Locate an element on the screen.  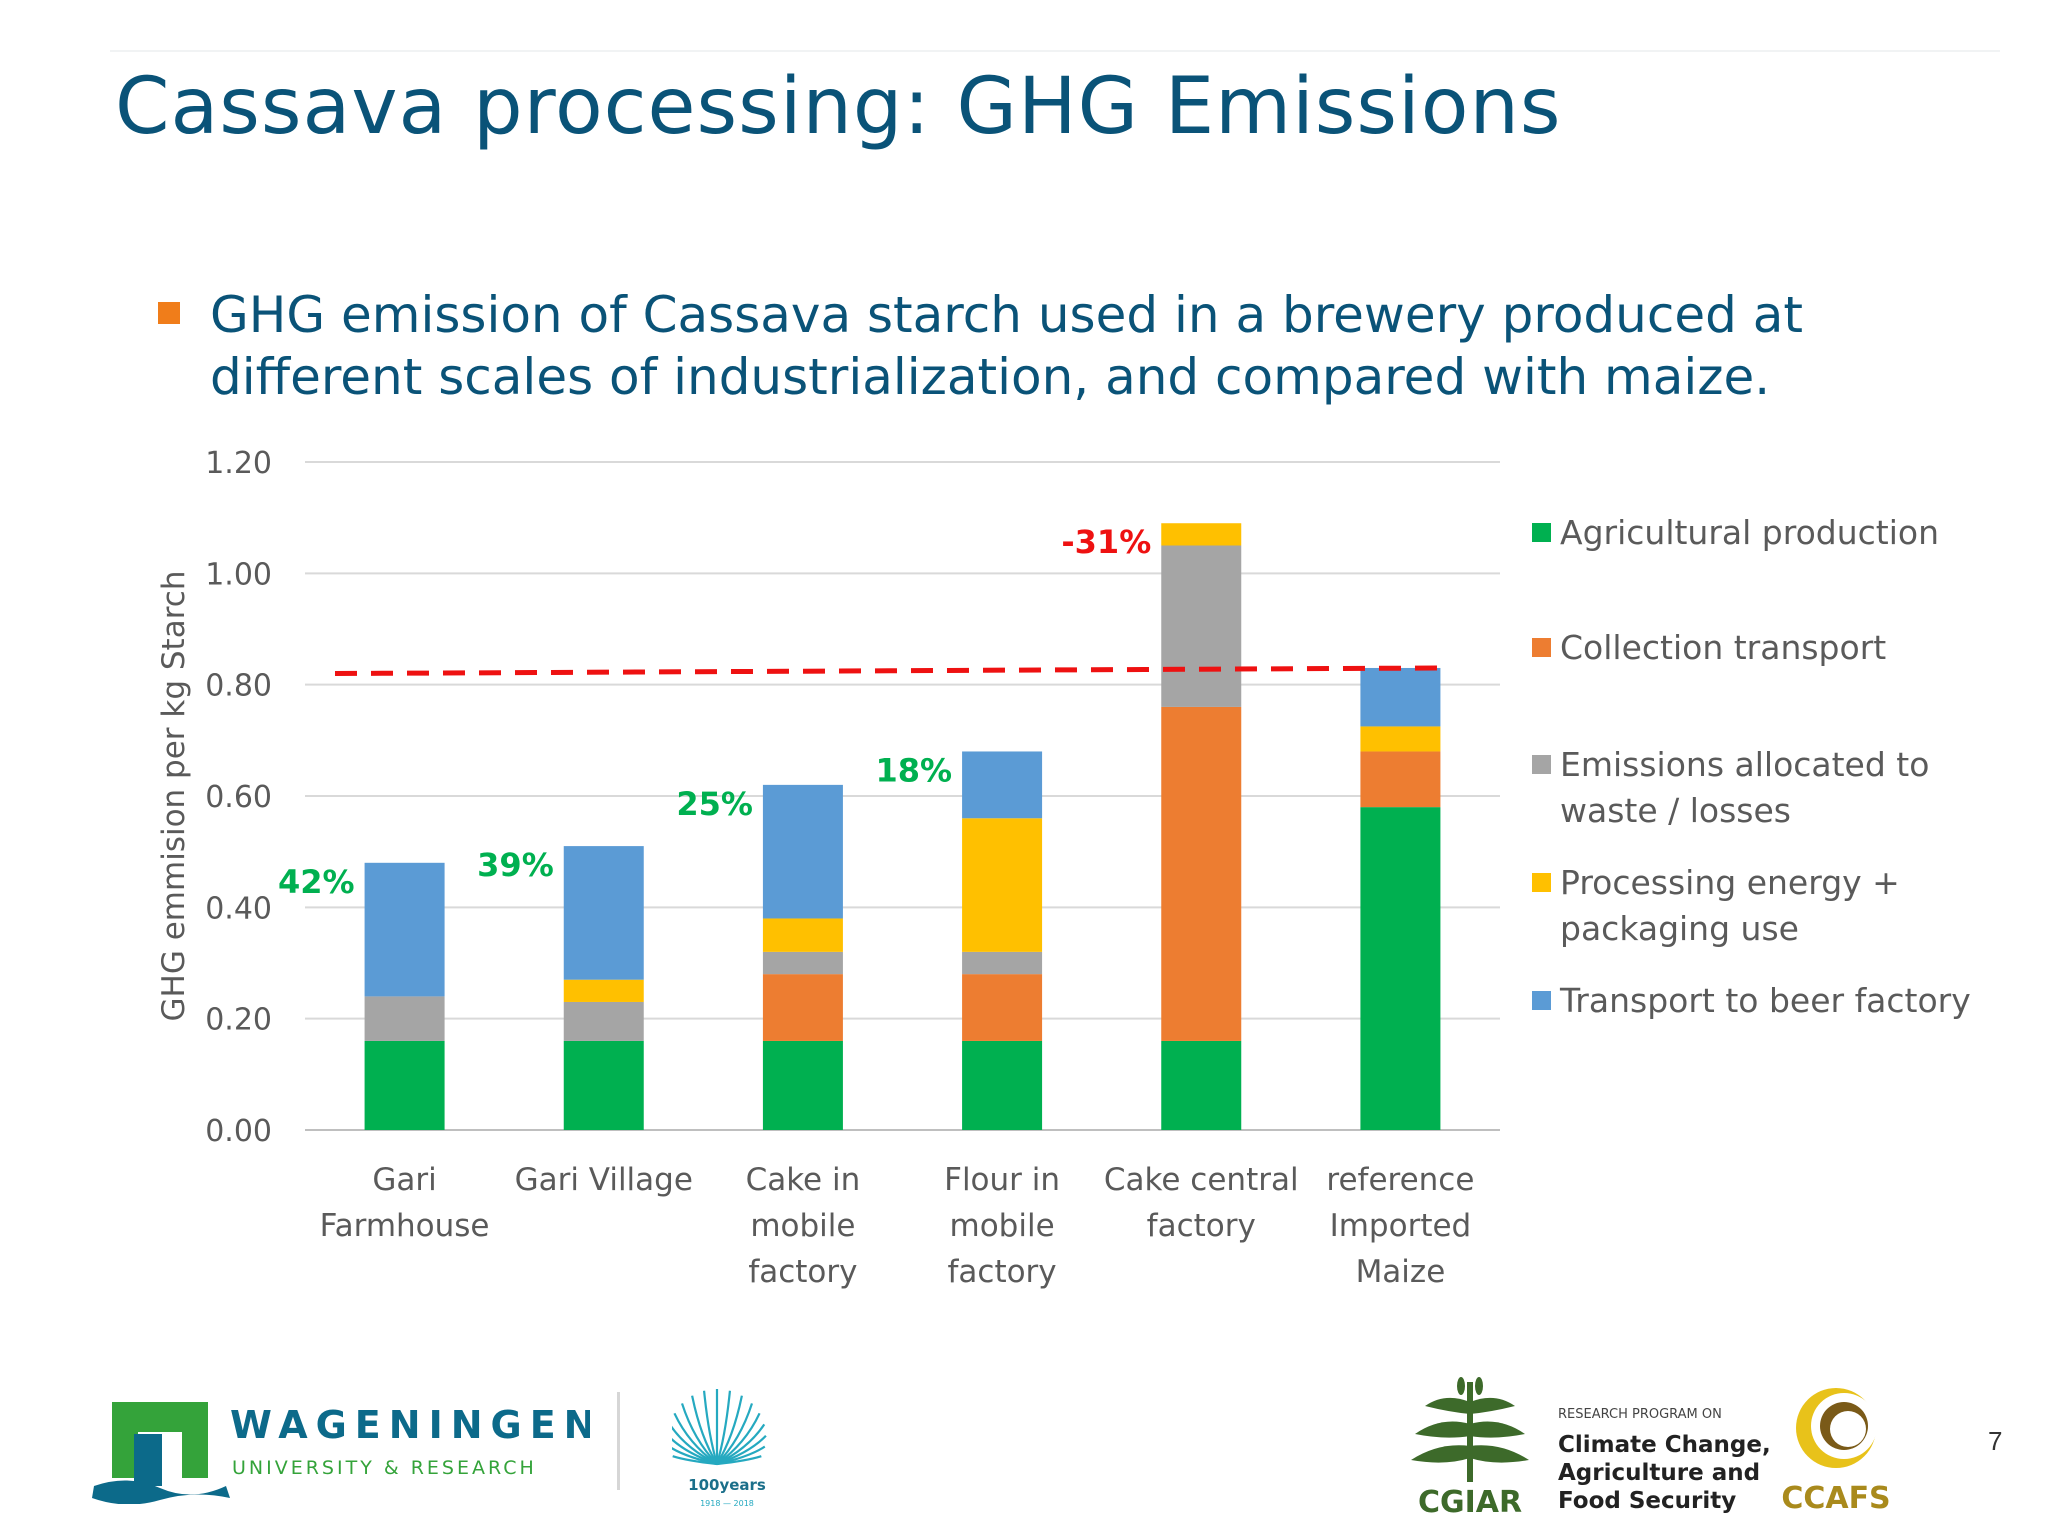
y-tick-label: 0.40 is located at coordinates (238, 908).